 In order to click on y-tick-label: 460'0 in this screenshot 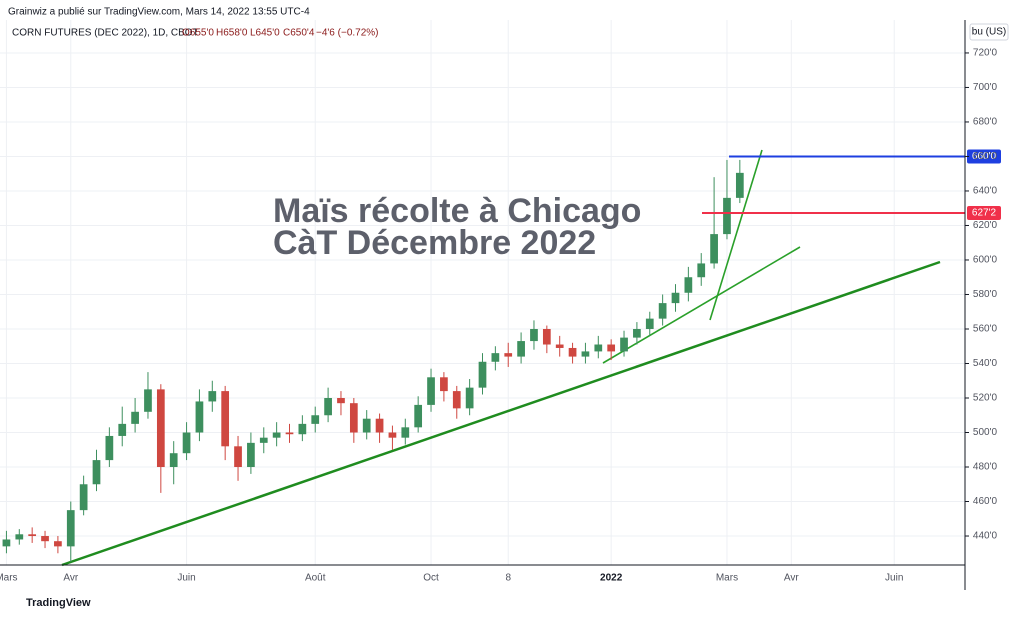, I will do `click(985, 501)`.